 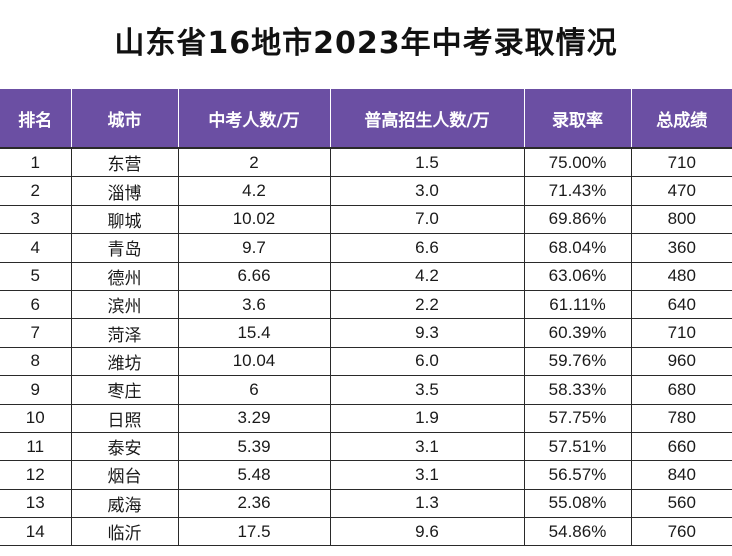 What do you see at coordinates (681, 276) in the screenshot?
I see `total-score-cell: 480` at bounding box center [681, 276].